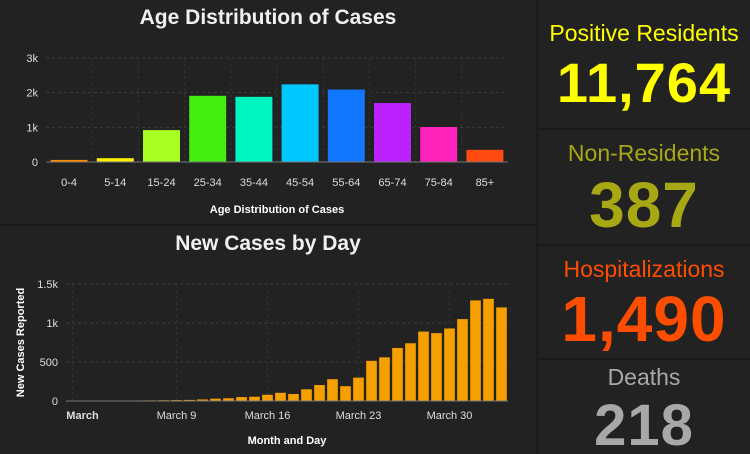  Describe the element at coordinates (644, 153) in the screenshot. I see `stat-label-non-residents: Non-Residents` at that location.